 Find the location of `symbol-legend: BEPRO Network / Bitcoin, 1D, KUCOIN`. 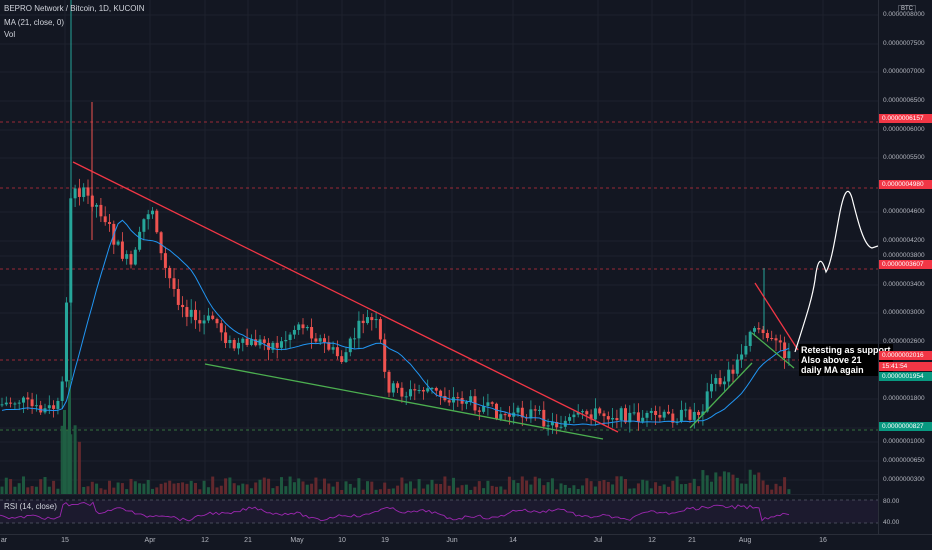

symbol-legend: BEPRO Network / Bitcoin, 1D, KUCOIN is located at coordinates (74, 8).